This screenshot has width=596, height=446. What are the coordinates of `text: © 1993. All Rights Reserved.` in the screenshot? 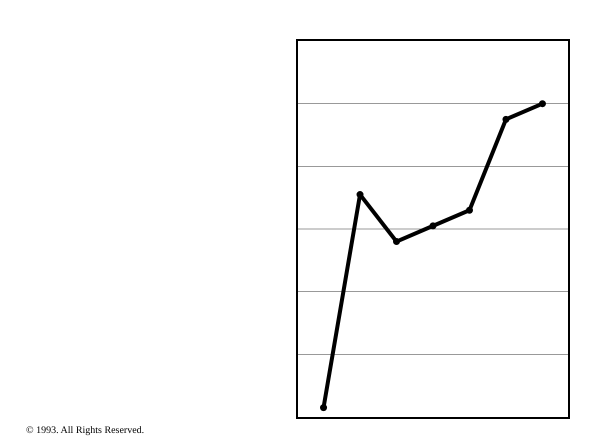 It's located at (85, 430).